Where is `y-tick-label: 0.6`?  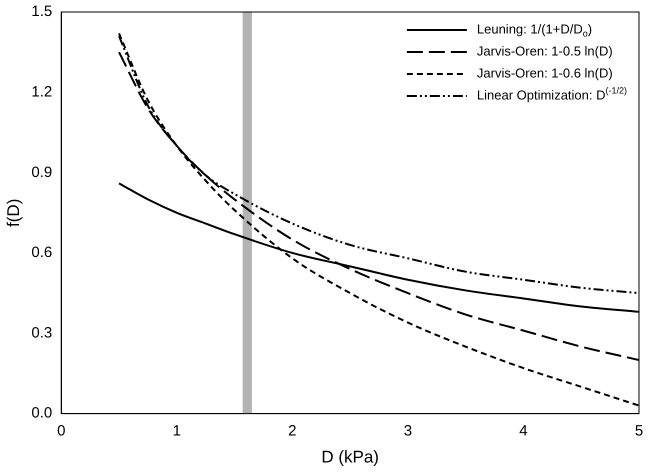
y-tick-label: 0.6 is located at coordinates (41, 253).